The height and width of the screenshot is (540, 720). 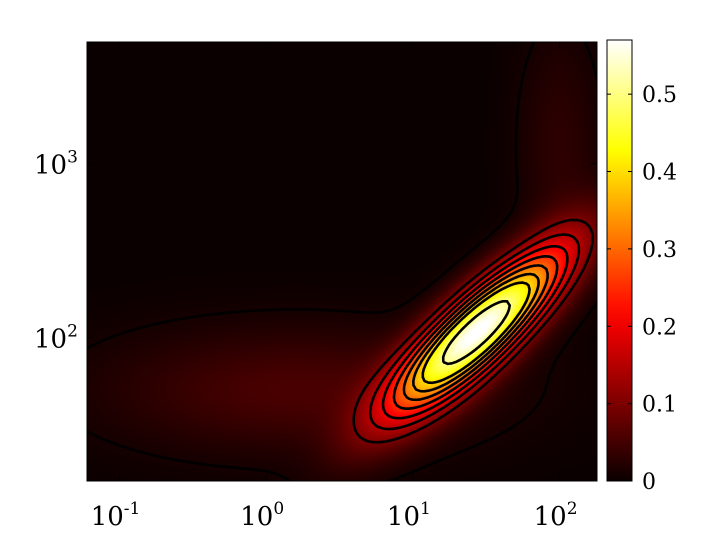 I want to click on y-tick-label: 10³, so click(x=56, y=164).